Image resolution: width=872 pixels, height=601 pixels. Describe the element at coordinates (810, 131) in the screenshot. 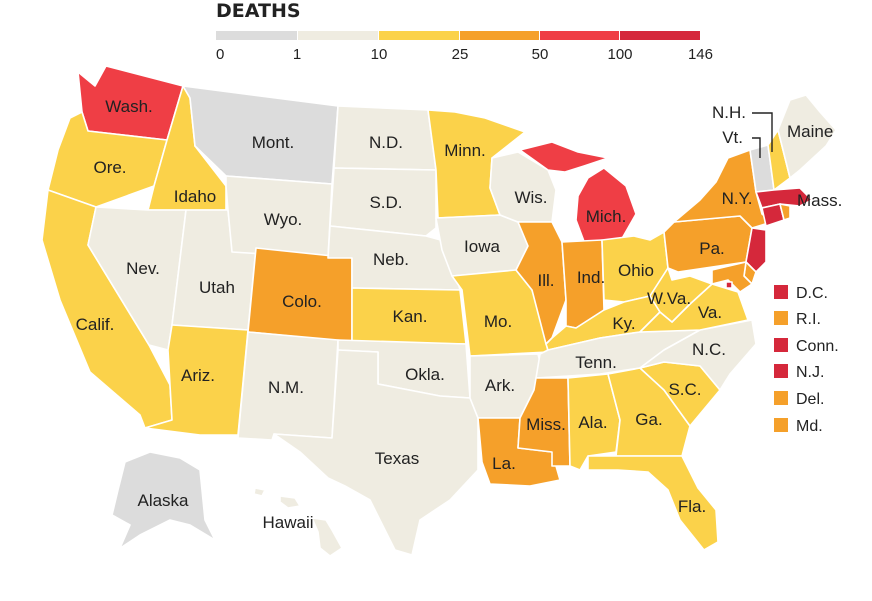

I see `label-maine: Maine` at that location.